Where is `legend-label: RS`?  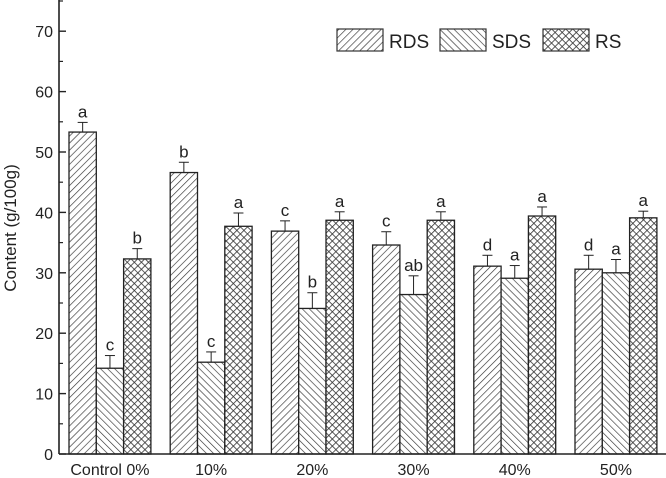 legend-label: RS is located at coordinates (608, 42).